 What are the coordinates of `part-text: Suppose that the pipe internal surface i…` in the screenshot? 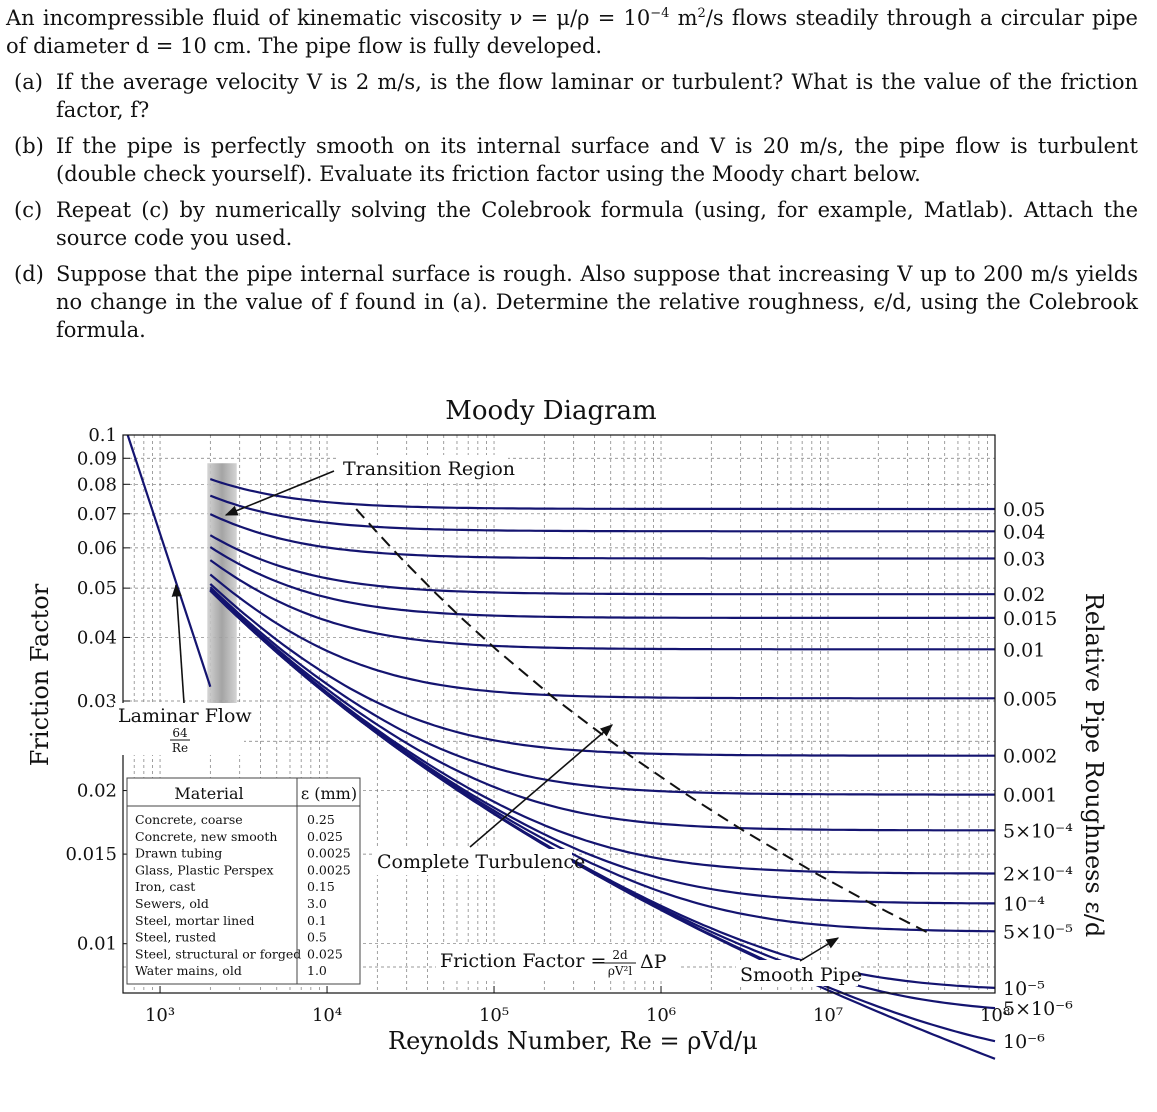 It's located at (597, 302).